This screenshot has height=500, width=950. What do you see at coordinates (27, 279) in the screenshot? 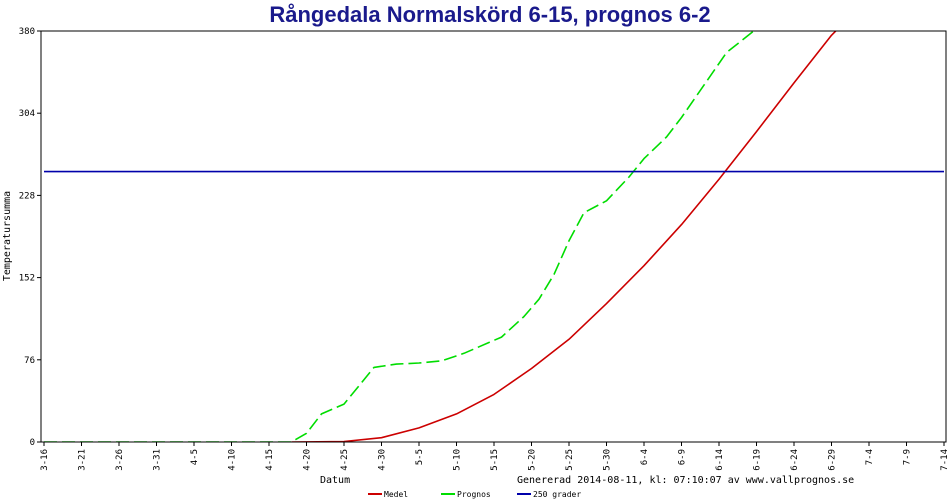
I see `y-tick-label: 152` at bounding box center [27, 279].